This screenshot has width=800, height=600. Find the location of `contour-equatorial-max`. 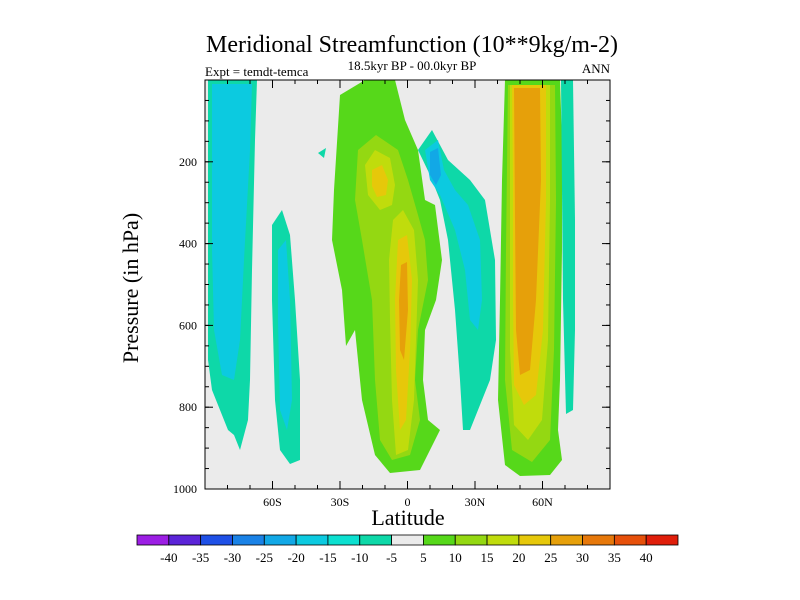

contour-equatorial-max is located at coordinates (403, 311).